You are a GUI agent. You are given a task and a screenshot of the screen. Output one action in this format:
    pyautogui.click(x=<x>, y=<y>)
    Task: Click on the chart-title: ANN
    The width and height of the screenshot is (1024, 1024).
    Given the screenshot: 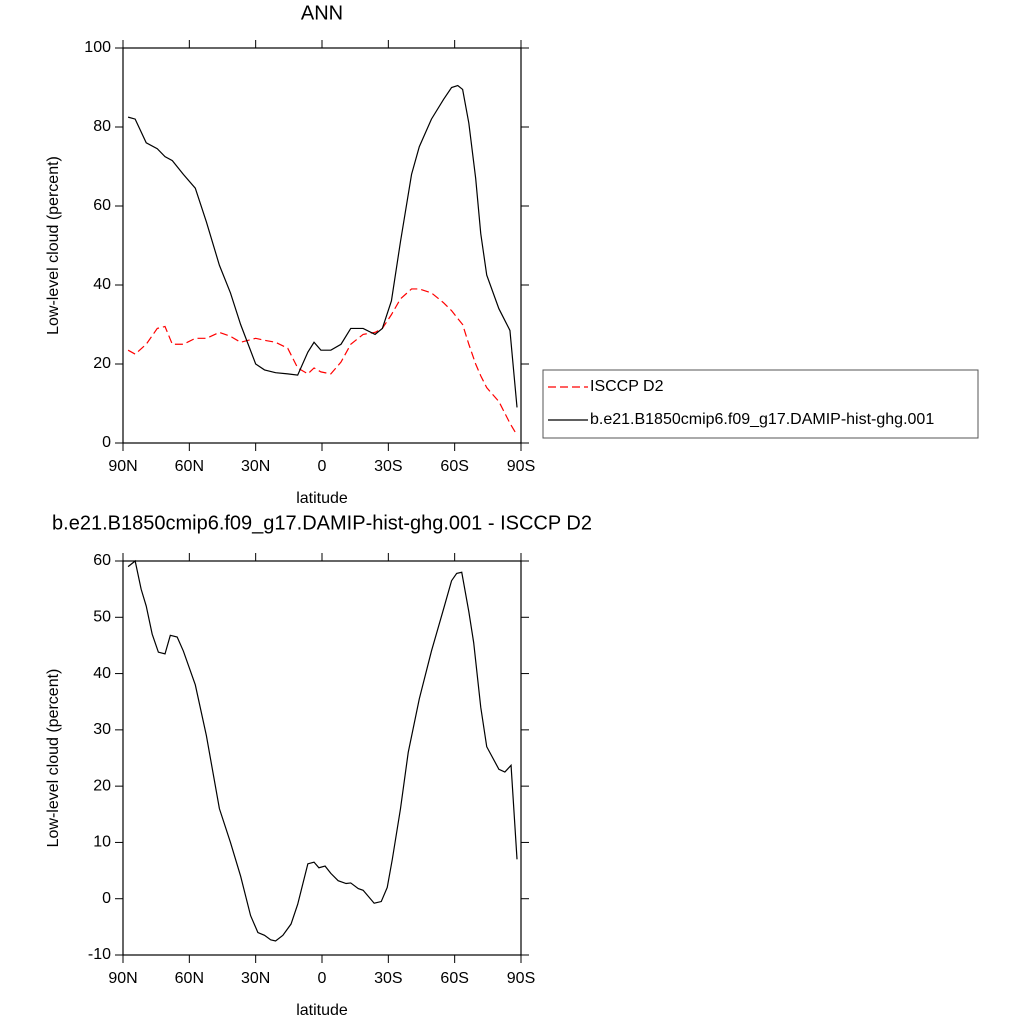 What is the action you would take?
    pyautogui.click(x=322, y=13)
    